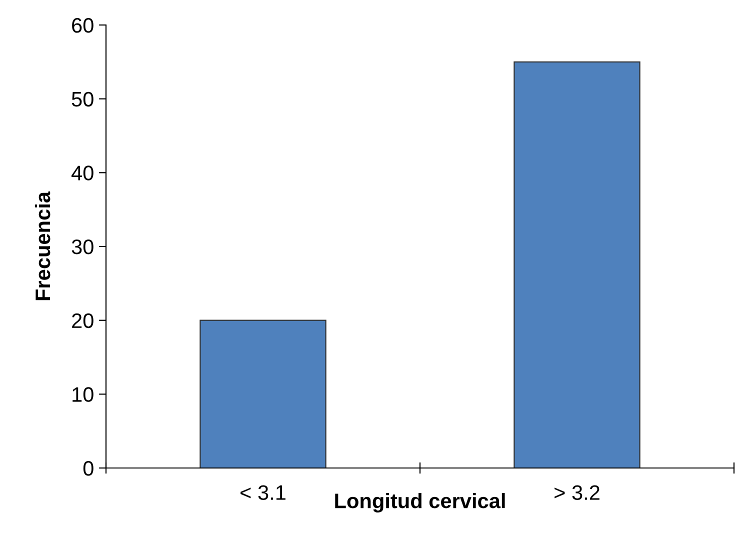  I want to click on y-tick-label: 30, so click(83, 247).